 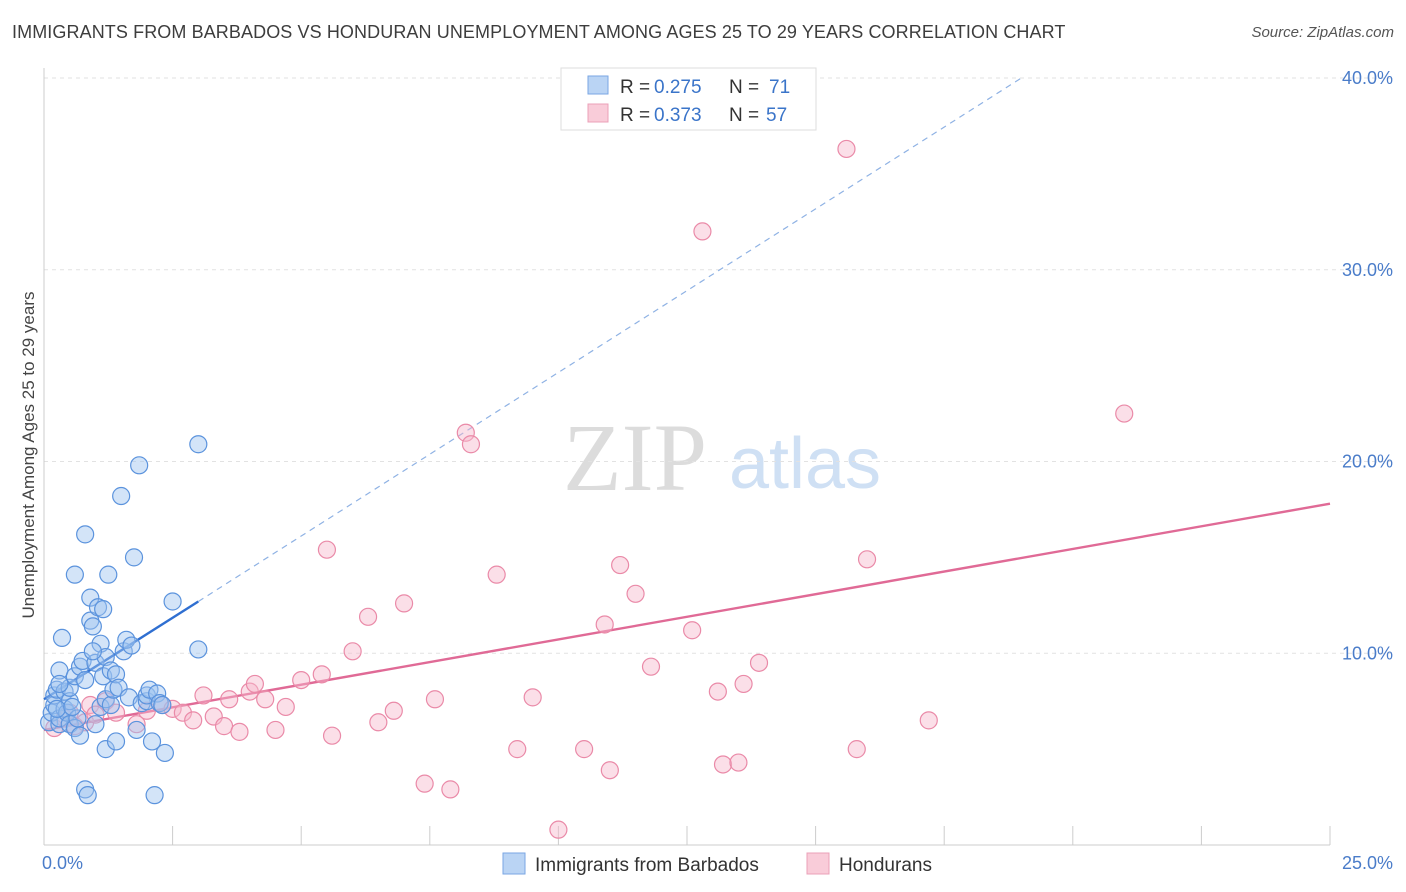 I want to click on legend-label-hondurans: Hondurans, so click(x=885, y=865).